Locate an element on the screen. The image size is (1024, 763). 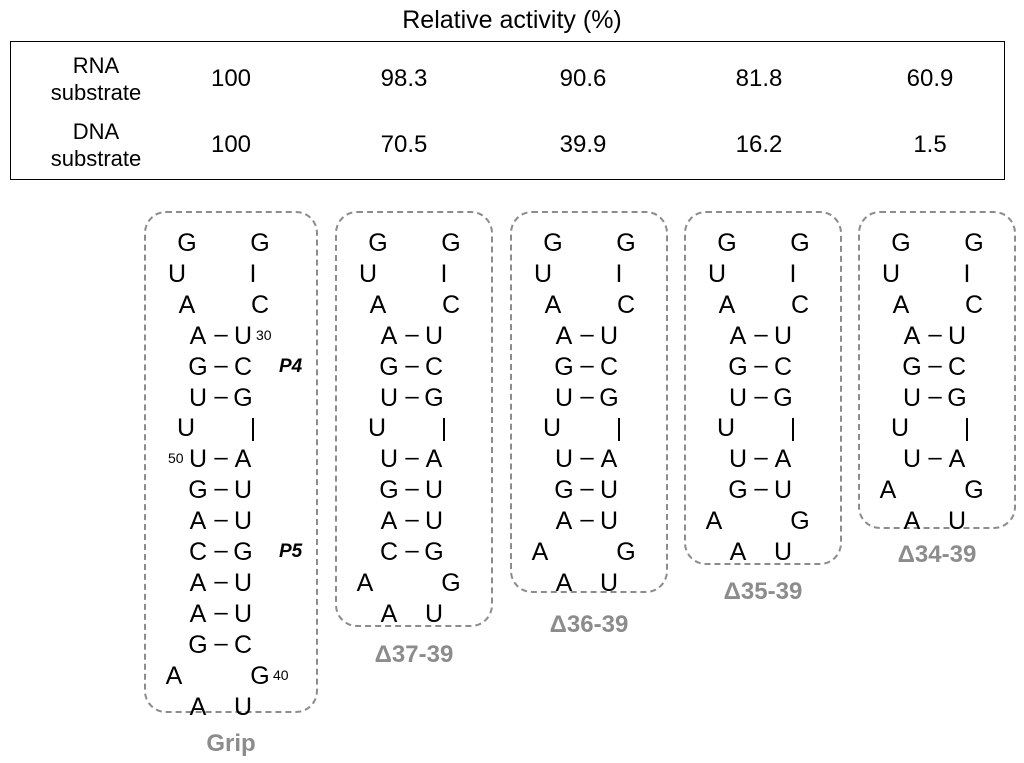
structure-panel-delta-35-39: G G U I A C A – U G – C U – G U | U – A G – U A G A U is located at coordinates (763, 388).